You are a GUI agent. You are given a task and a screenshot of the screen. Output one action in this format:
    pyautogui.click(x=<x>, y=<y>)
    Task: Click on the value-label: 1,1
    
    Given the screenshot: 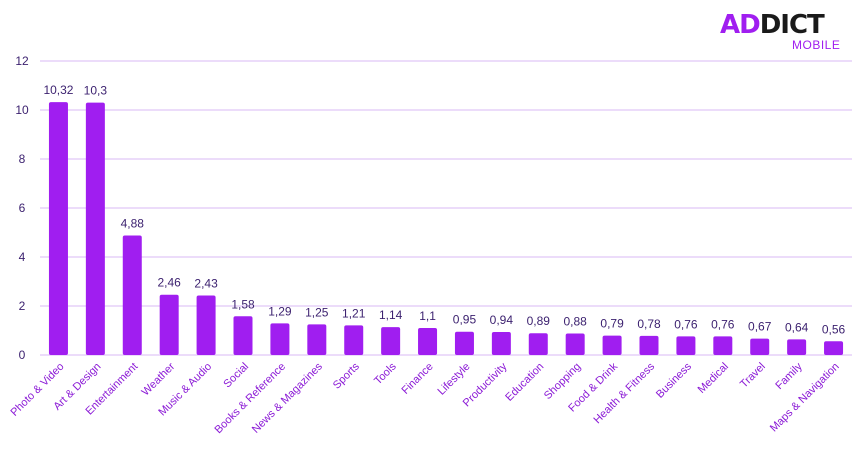 What is the action you would take?
    pyautogui.click(x=427, y=316)
    